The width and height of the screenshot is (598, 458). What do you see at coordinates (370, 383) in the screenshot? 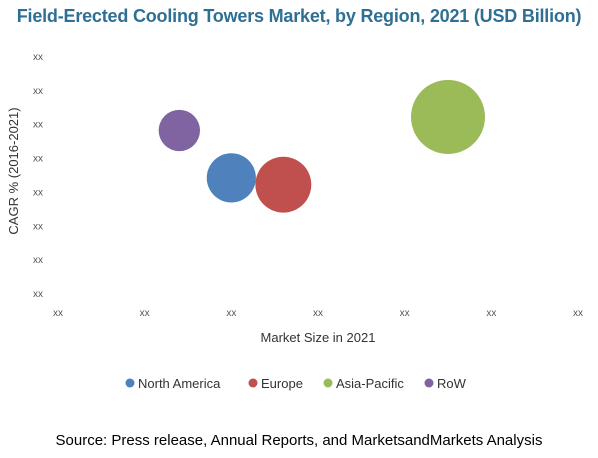
I see `legend-label: Asia-Pacific` at bounding box center [370, 383].